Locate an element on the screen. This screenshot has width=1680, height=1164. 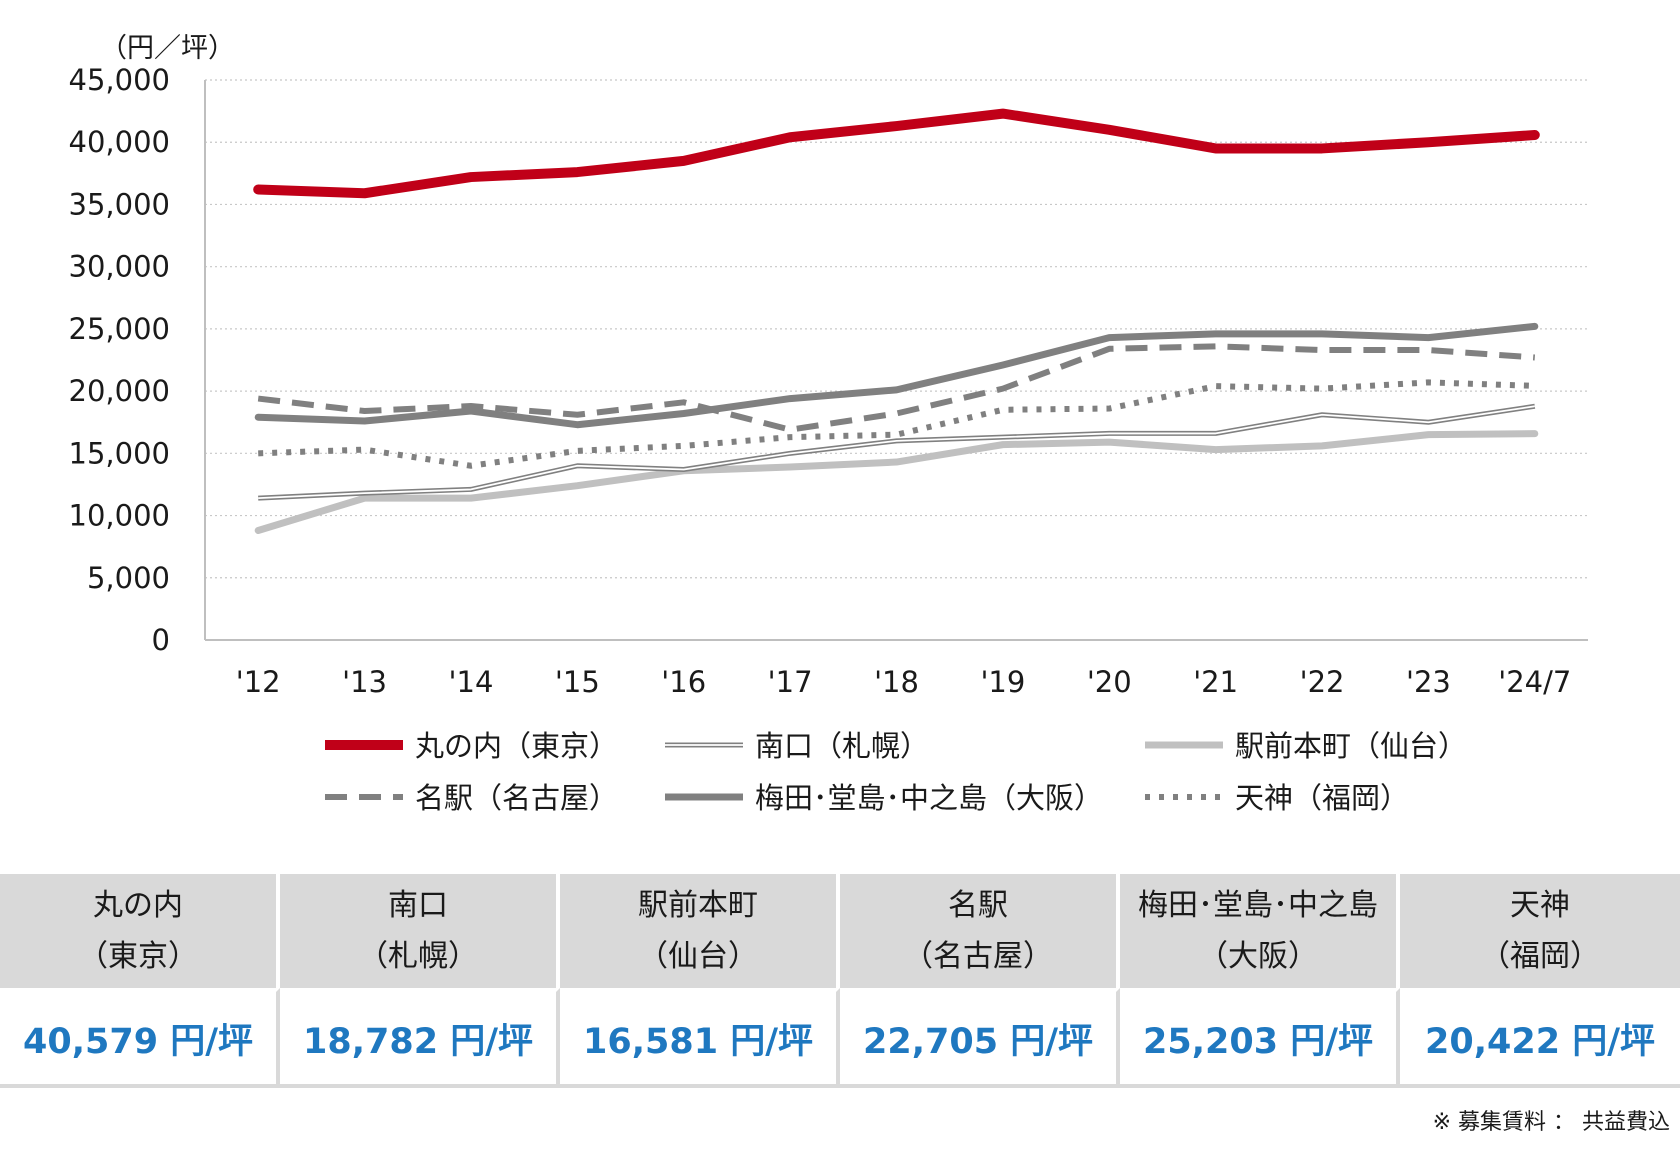
x-tick-label: '24/7 is located at coordinates (1534, 682).